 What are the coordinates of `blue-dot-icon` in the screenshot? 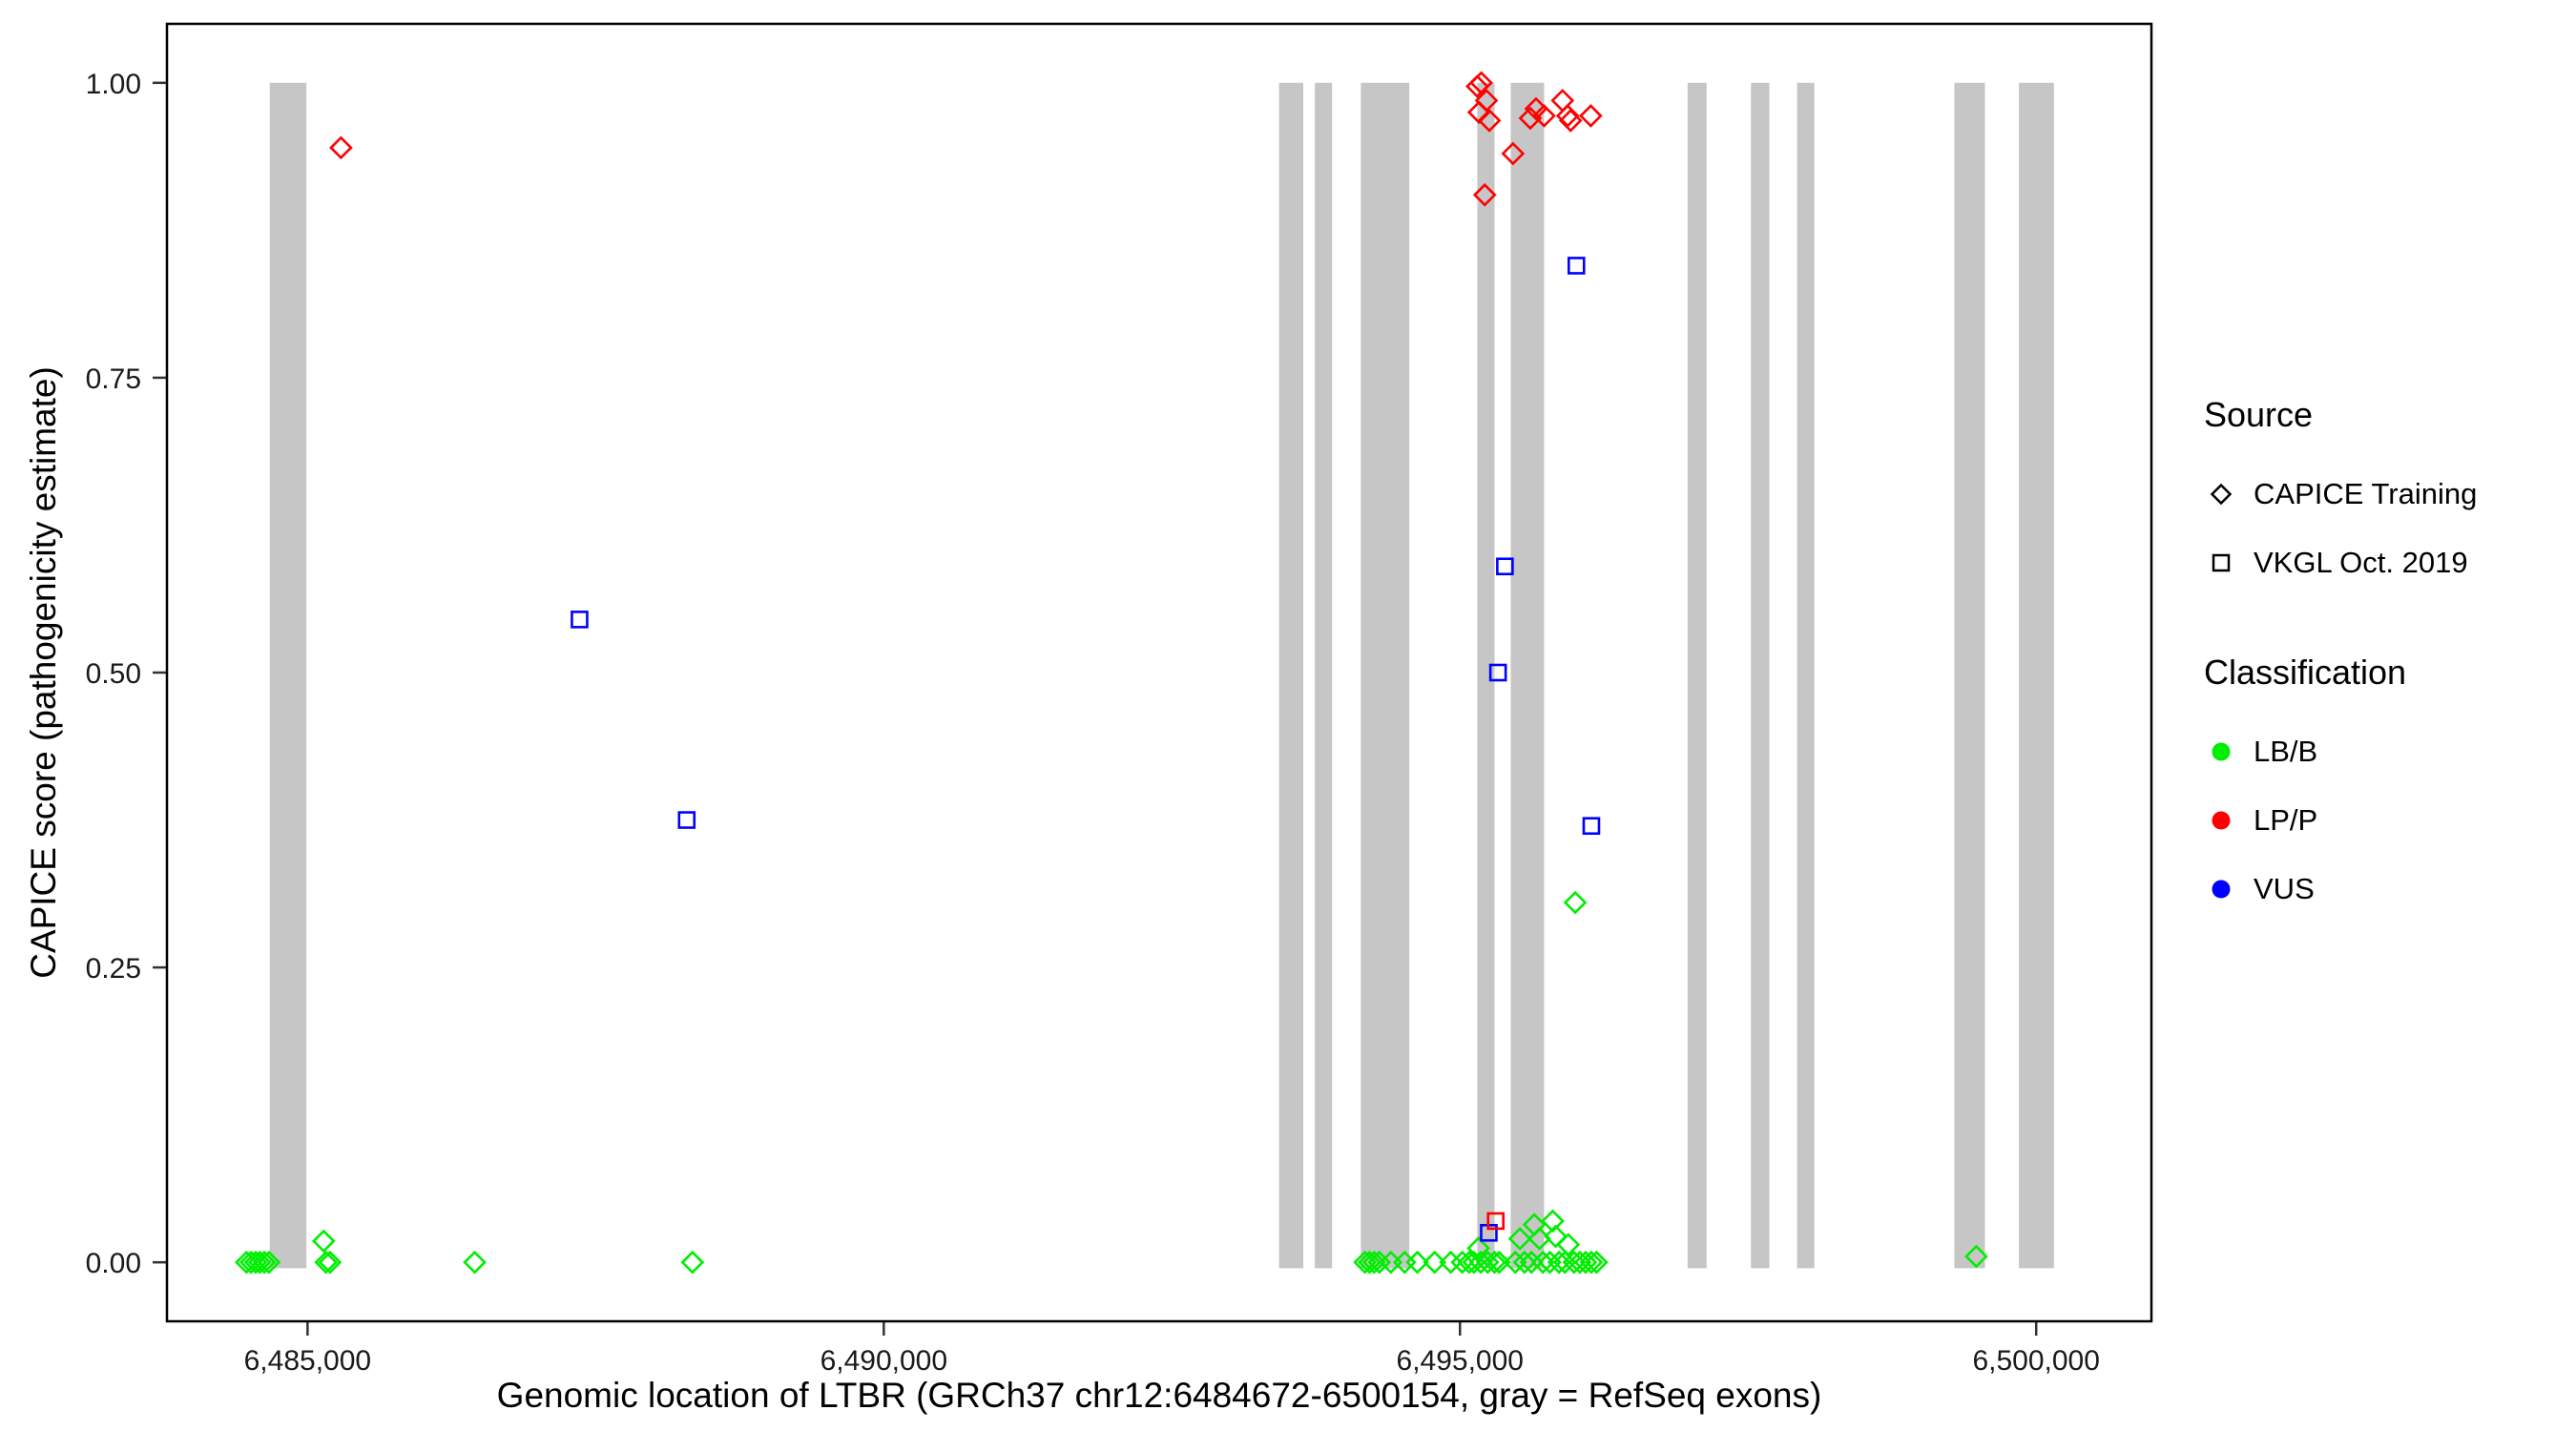 It's located at (2229, 889).